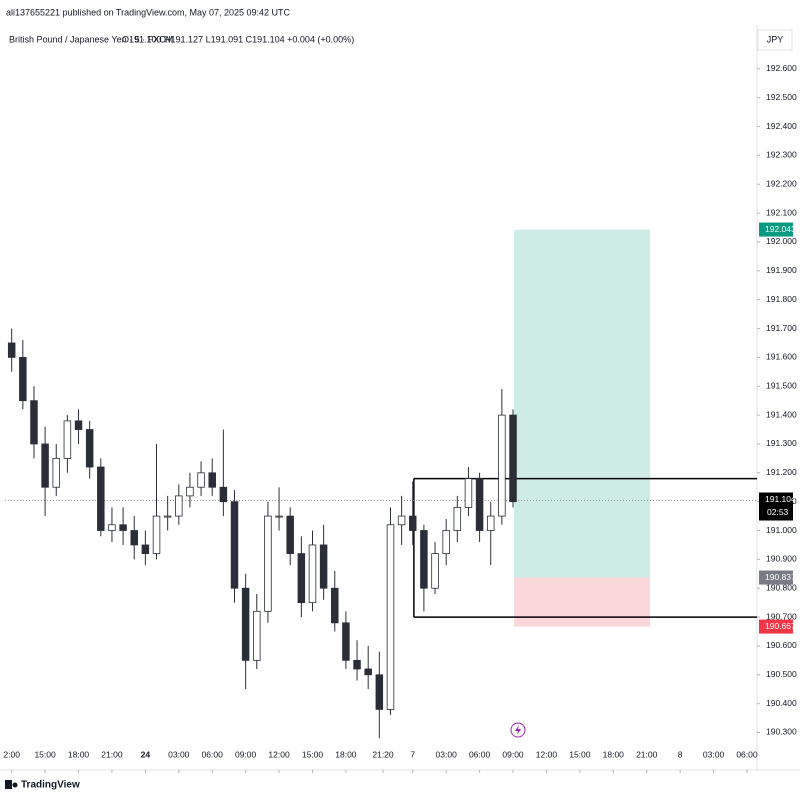  I want to click on x-tick-label: 06:00, so click(213, 754).